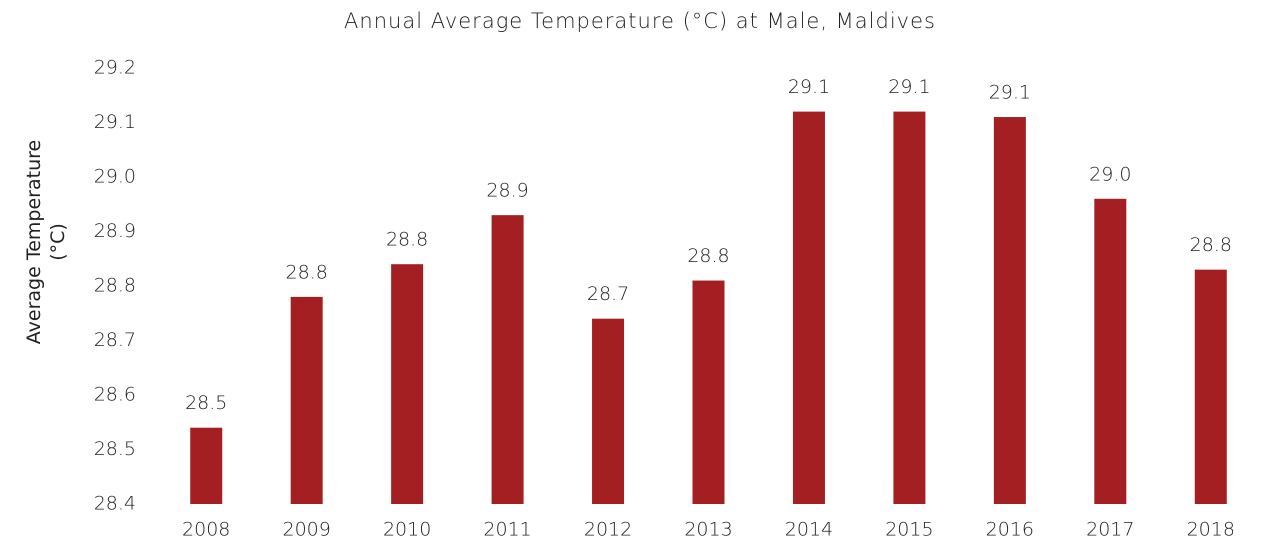  What do you see at coordinates (206, 530) in the screenshot?
I see `x-tick-label: 2008` at bounding box center [206, 530].